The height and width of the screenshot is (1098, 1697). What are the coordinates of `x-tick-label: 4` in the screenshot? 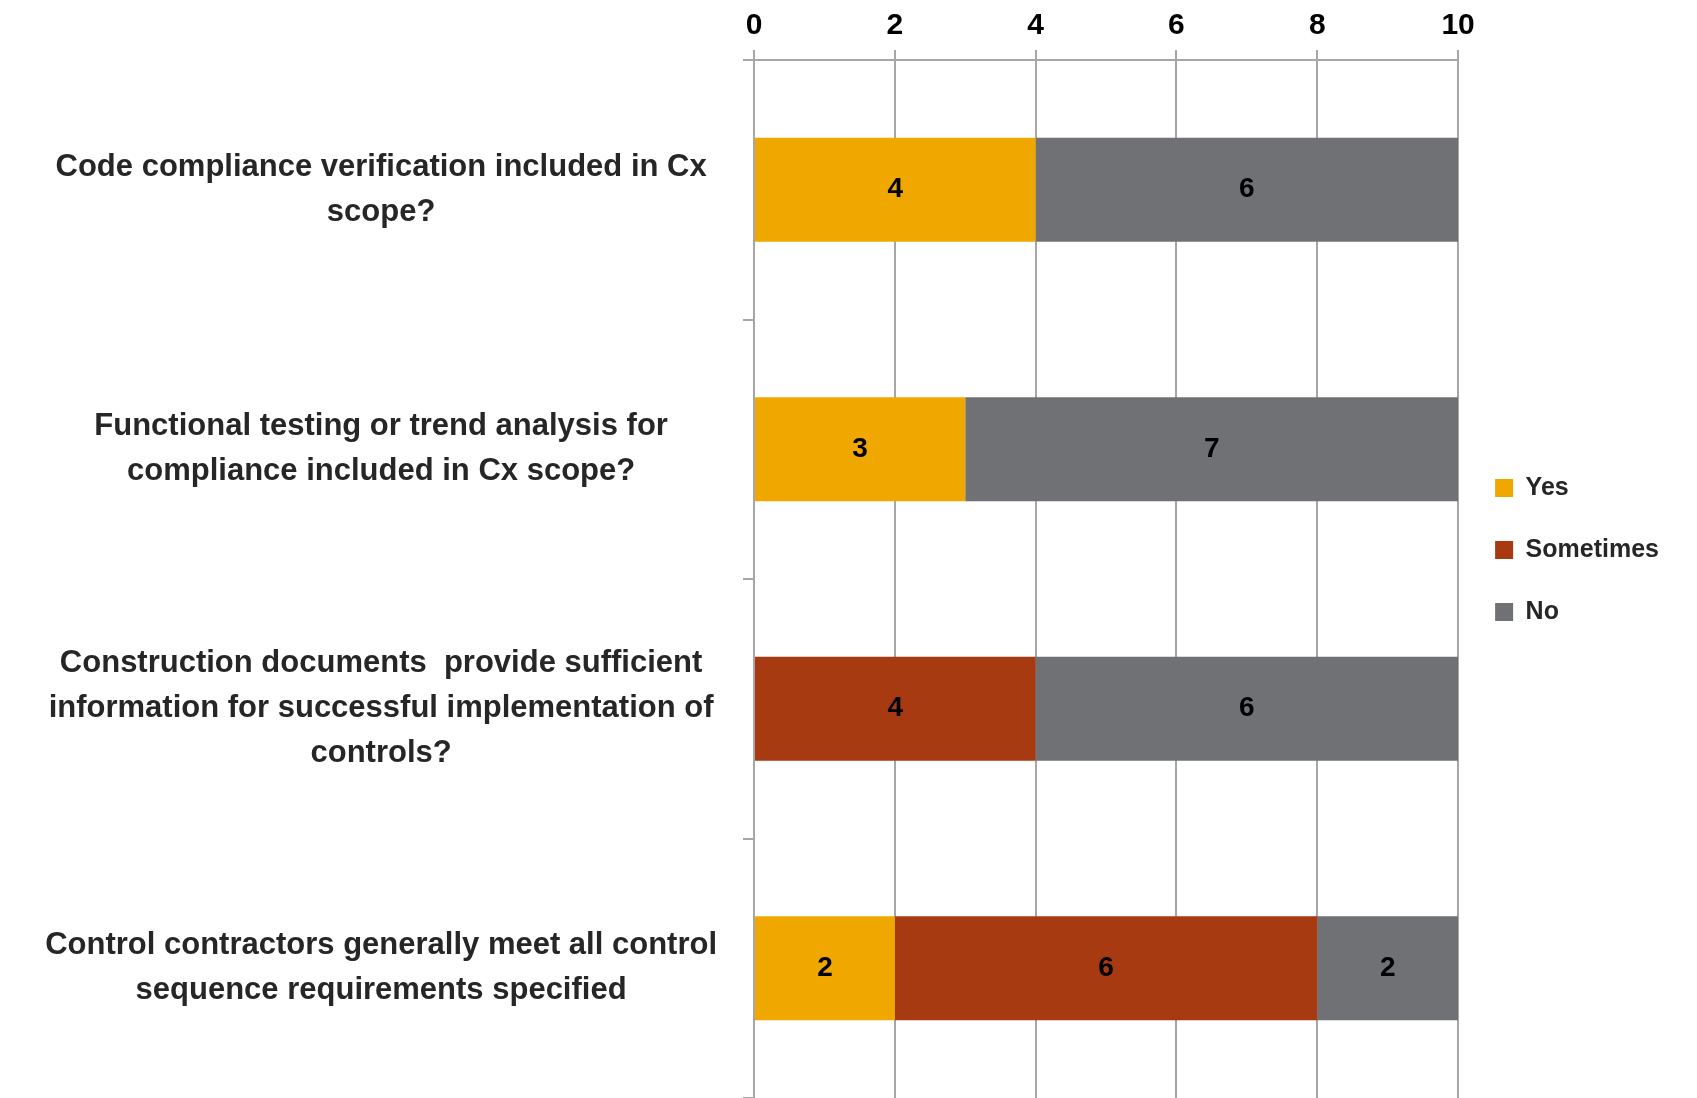 It's located at (1036, 24).